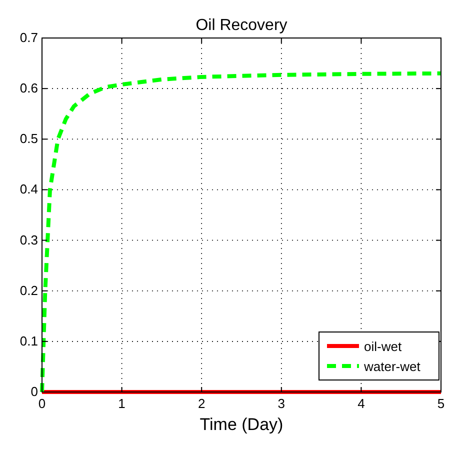 This screenshot has width=461, height=450. What do you see at coordinates (361, 403) in the screenshot?
I see `x-tick-label: 4` at bounding box center [361, 403].